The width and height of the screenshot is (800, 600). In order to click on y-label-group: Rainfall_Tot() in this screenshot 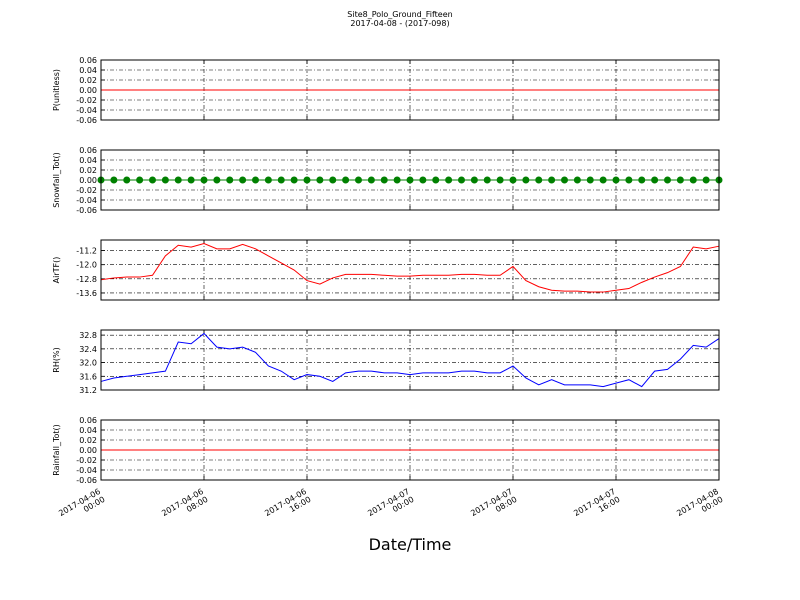, I will do `click(56, 450)`.